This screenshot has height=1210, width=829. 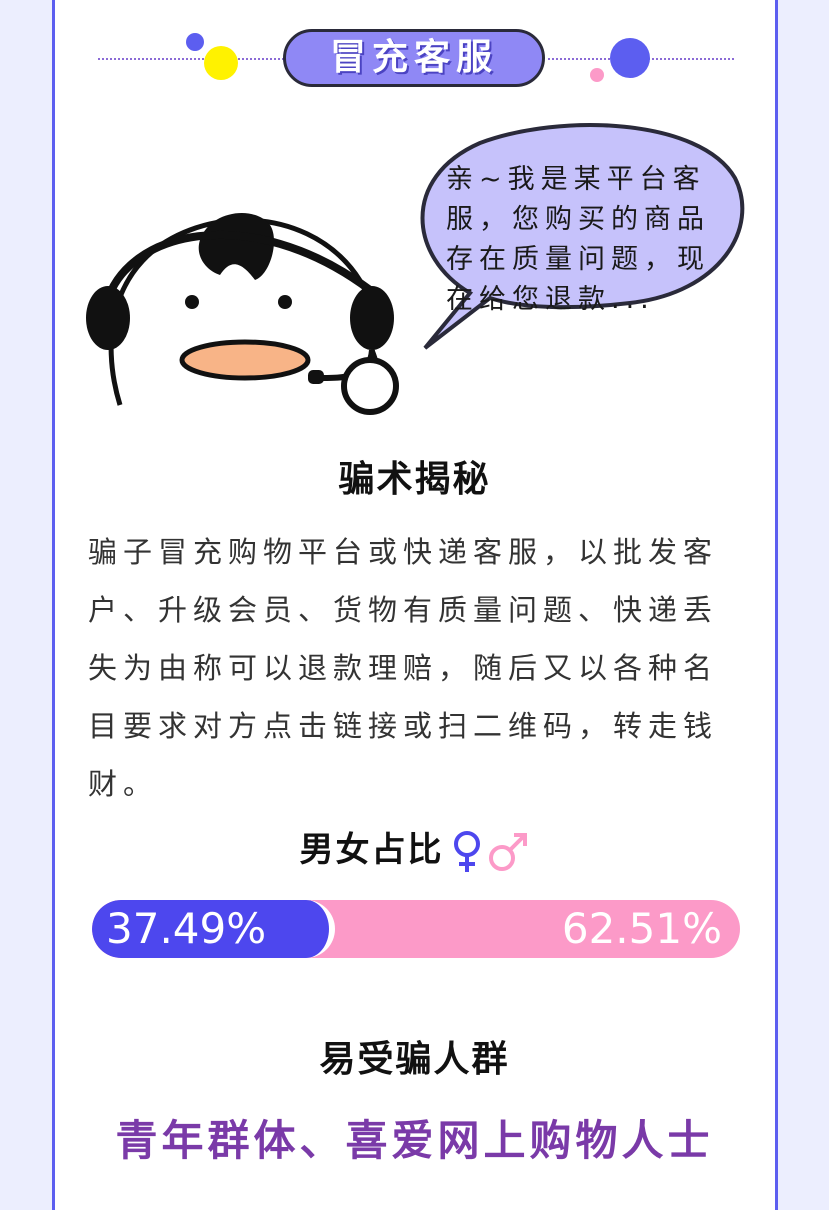 I want to click on gender-ratio-bar: 37.49% 62.51%, so click(x=416, y=929).